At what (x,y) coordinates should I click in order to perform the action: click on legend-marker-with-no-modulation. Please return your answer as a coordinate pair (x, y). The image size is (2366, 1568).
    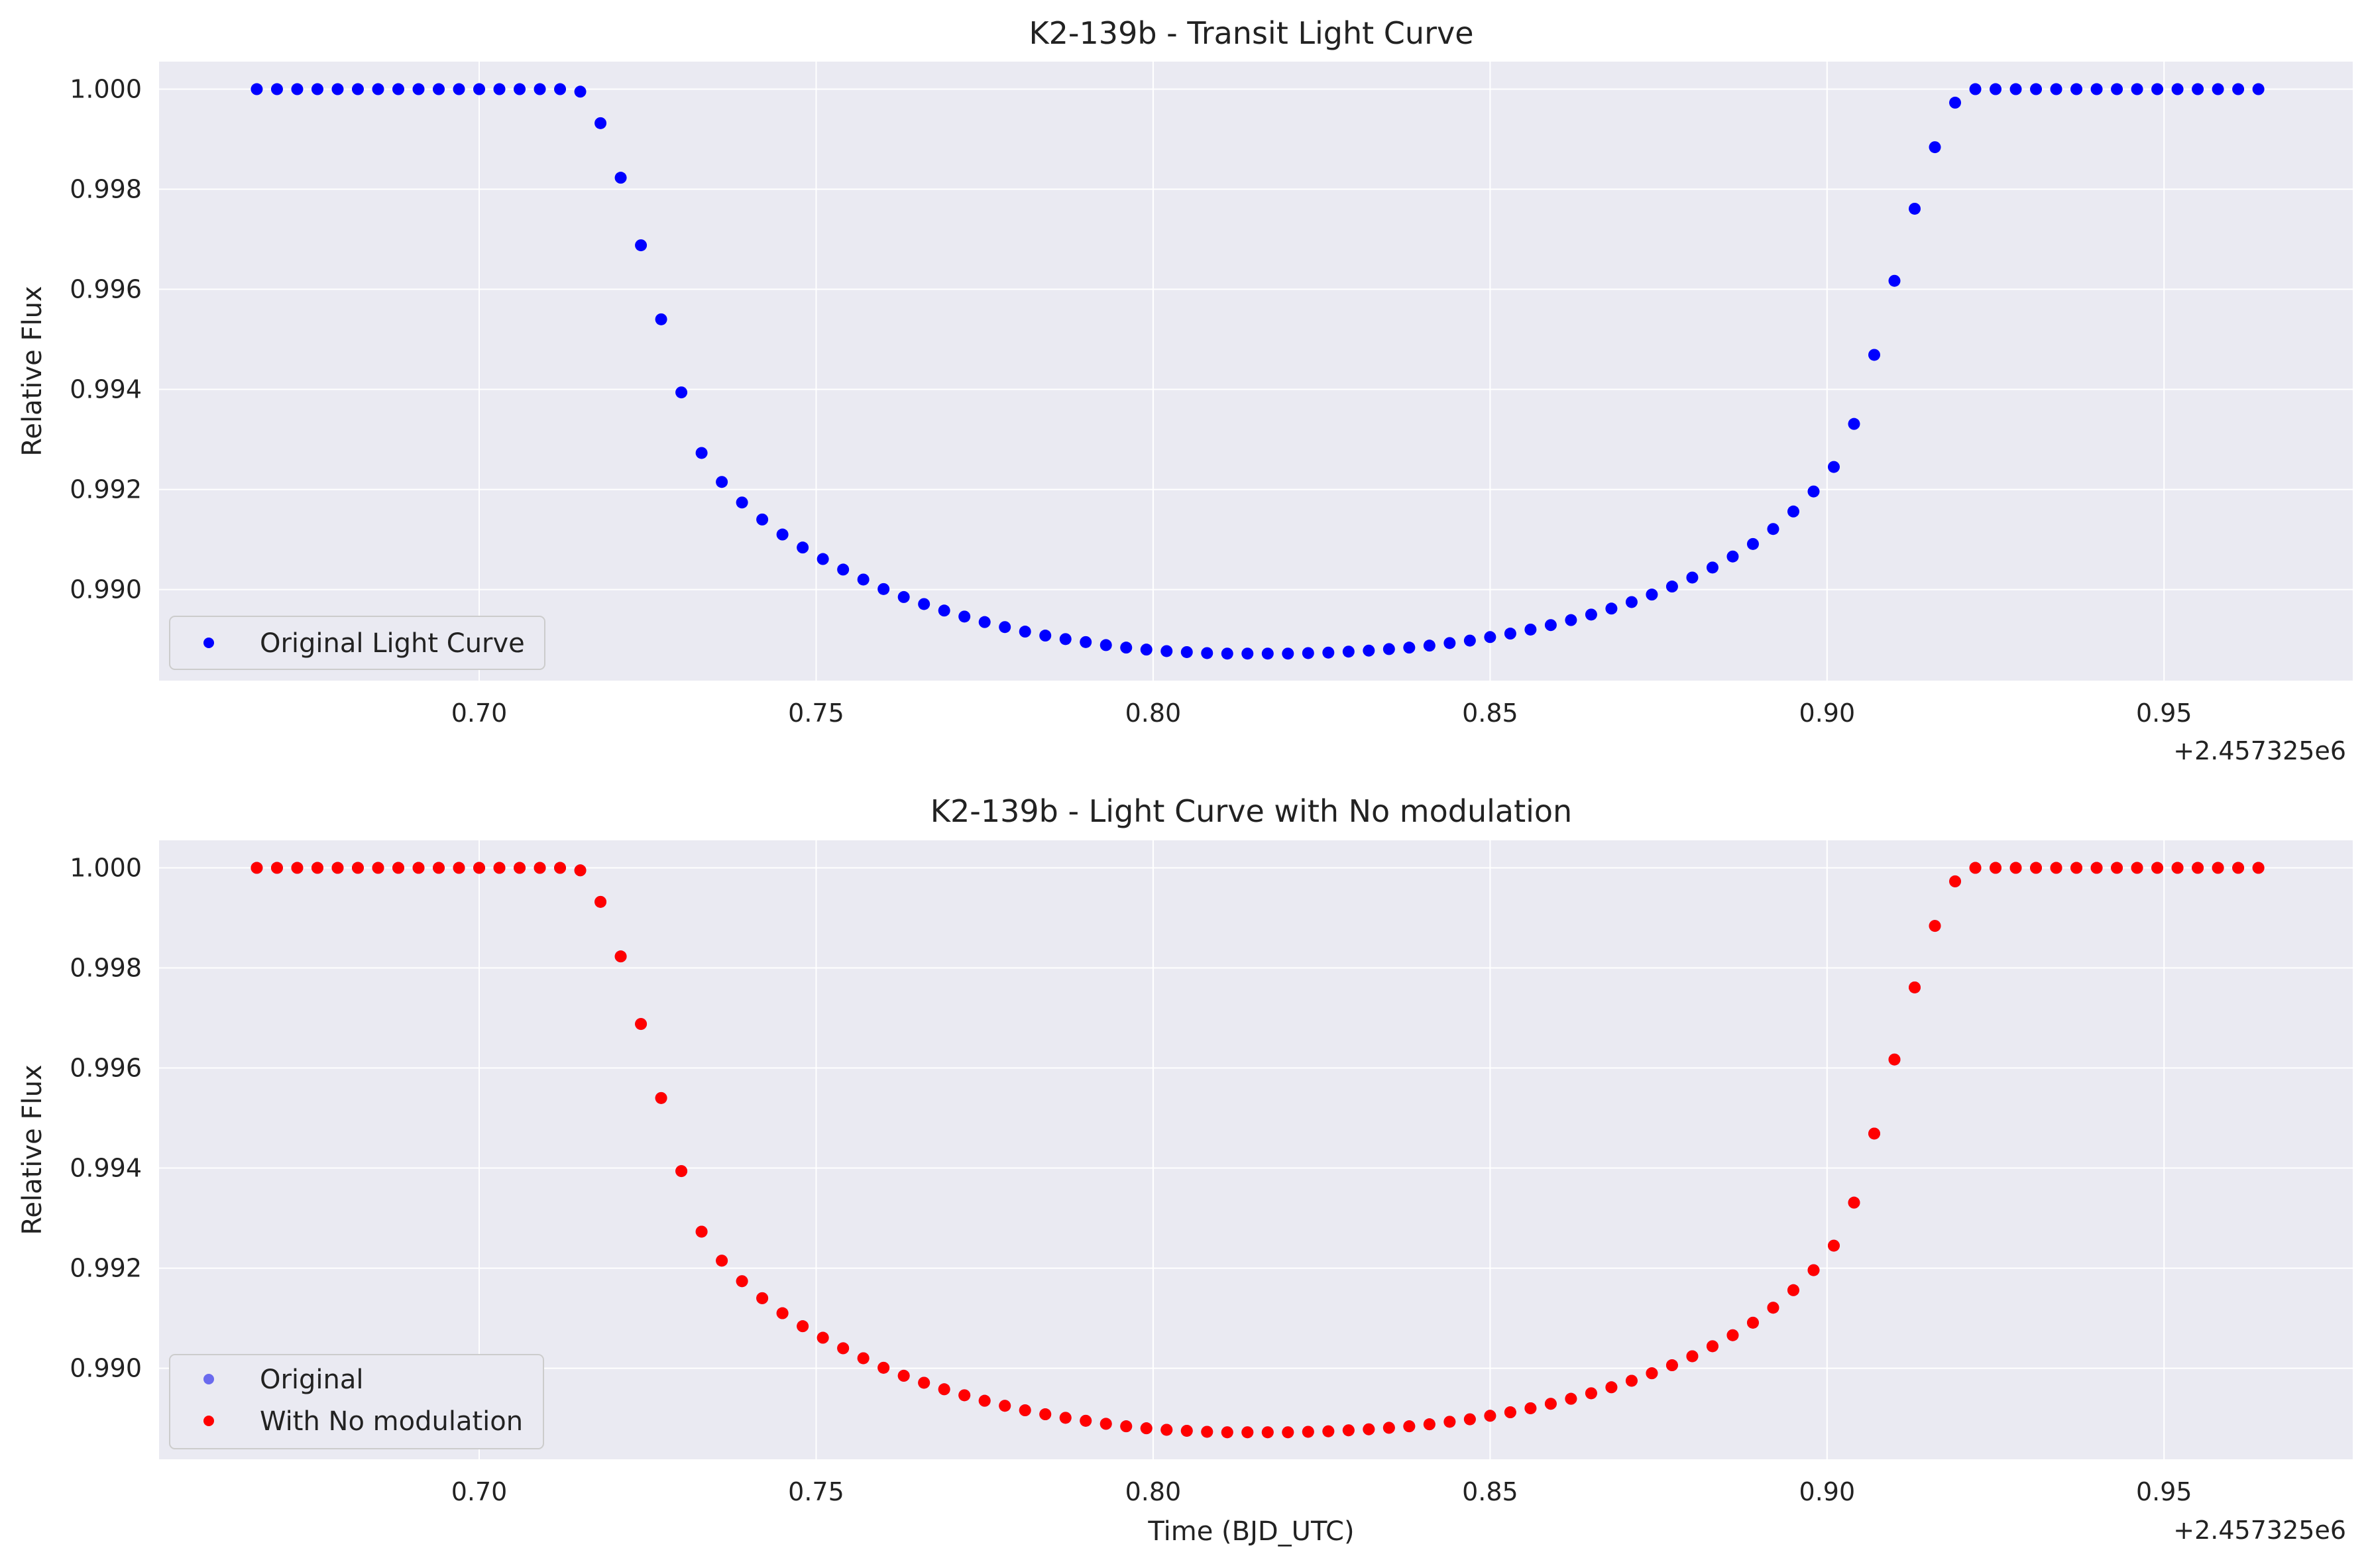
    Looking at the image, I should click on (208, 1421).